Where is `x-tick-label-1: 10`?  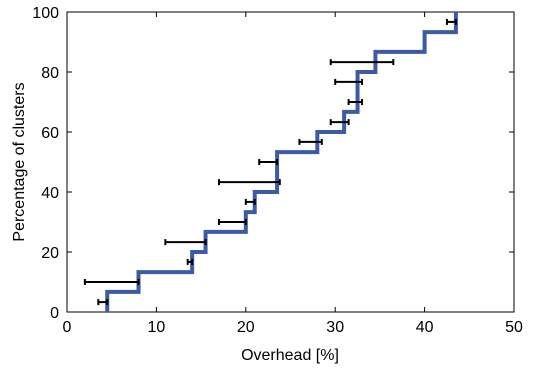 x-tick-label-1: 10 is located at coordinates (157, 327).